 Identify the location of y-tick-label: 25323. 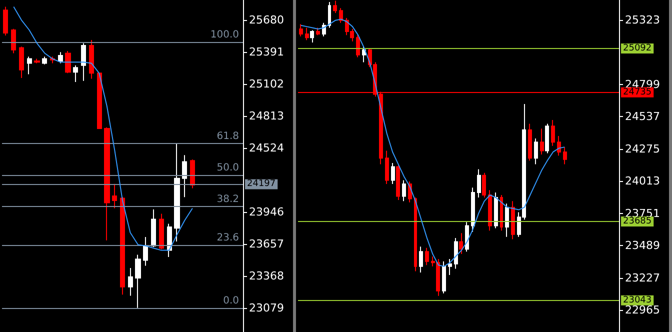
(642, 20).